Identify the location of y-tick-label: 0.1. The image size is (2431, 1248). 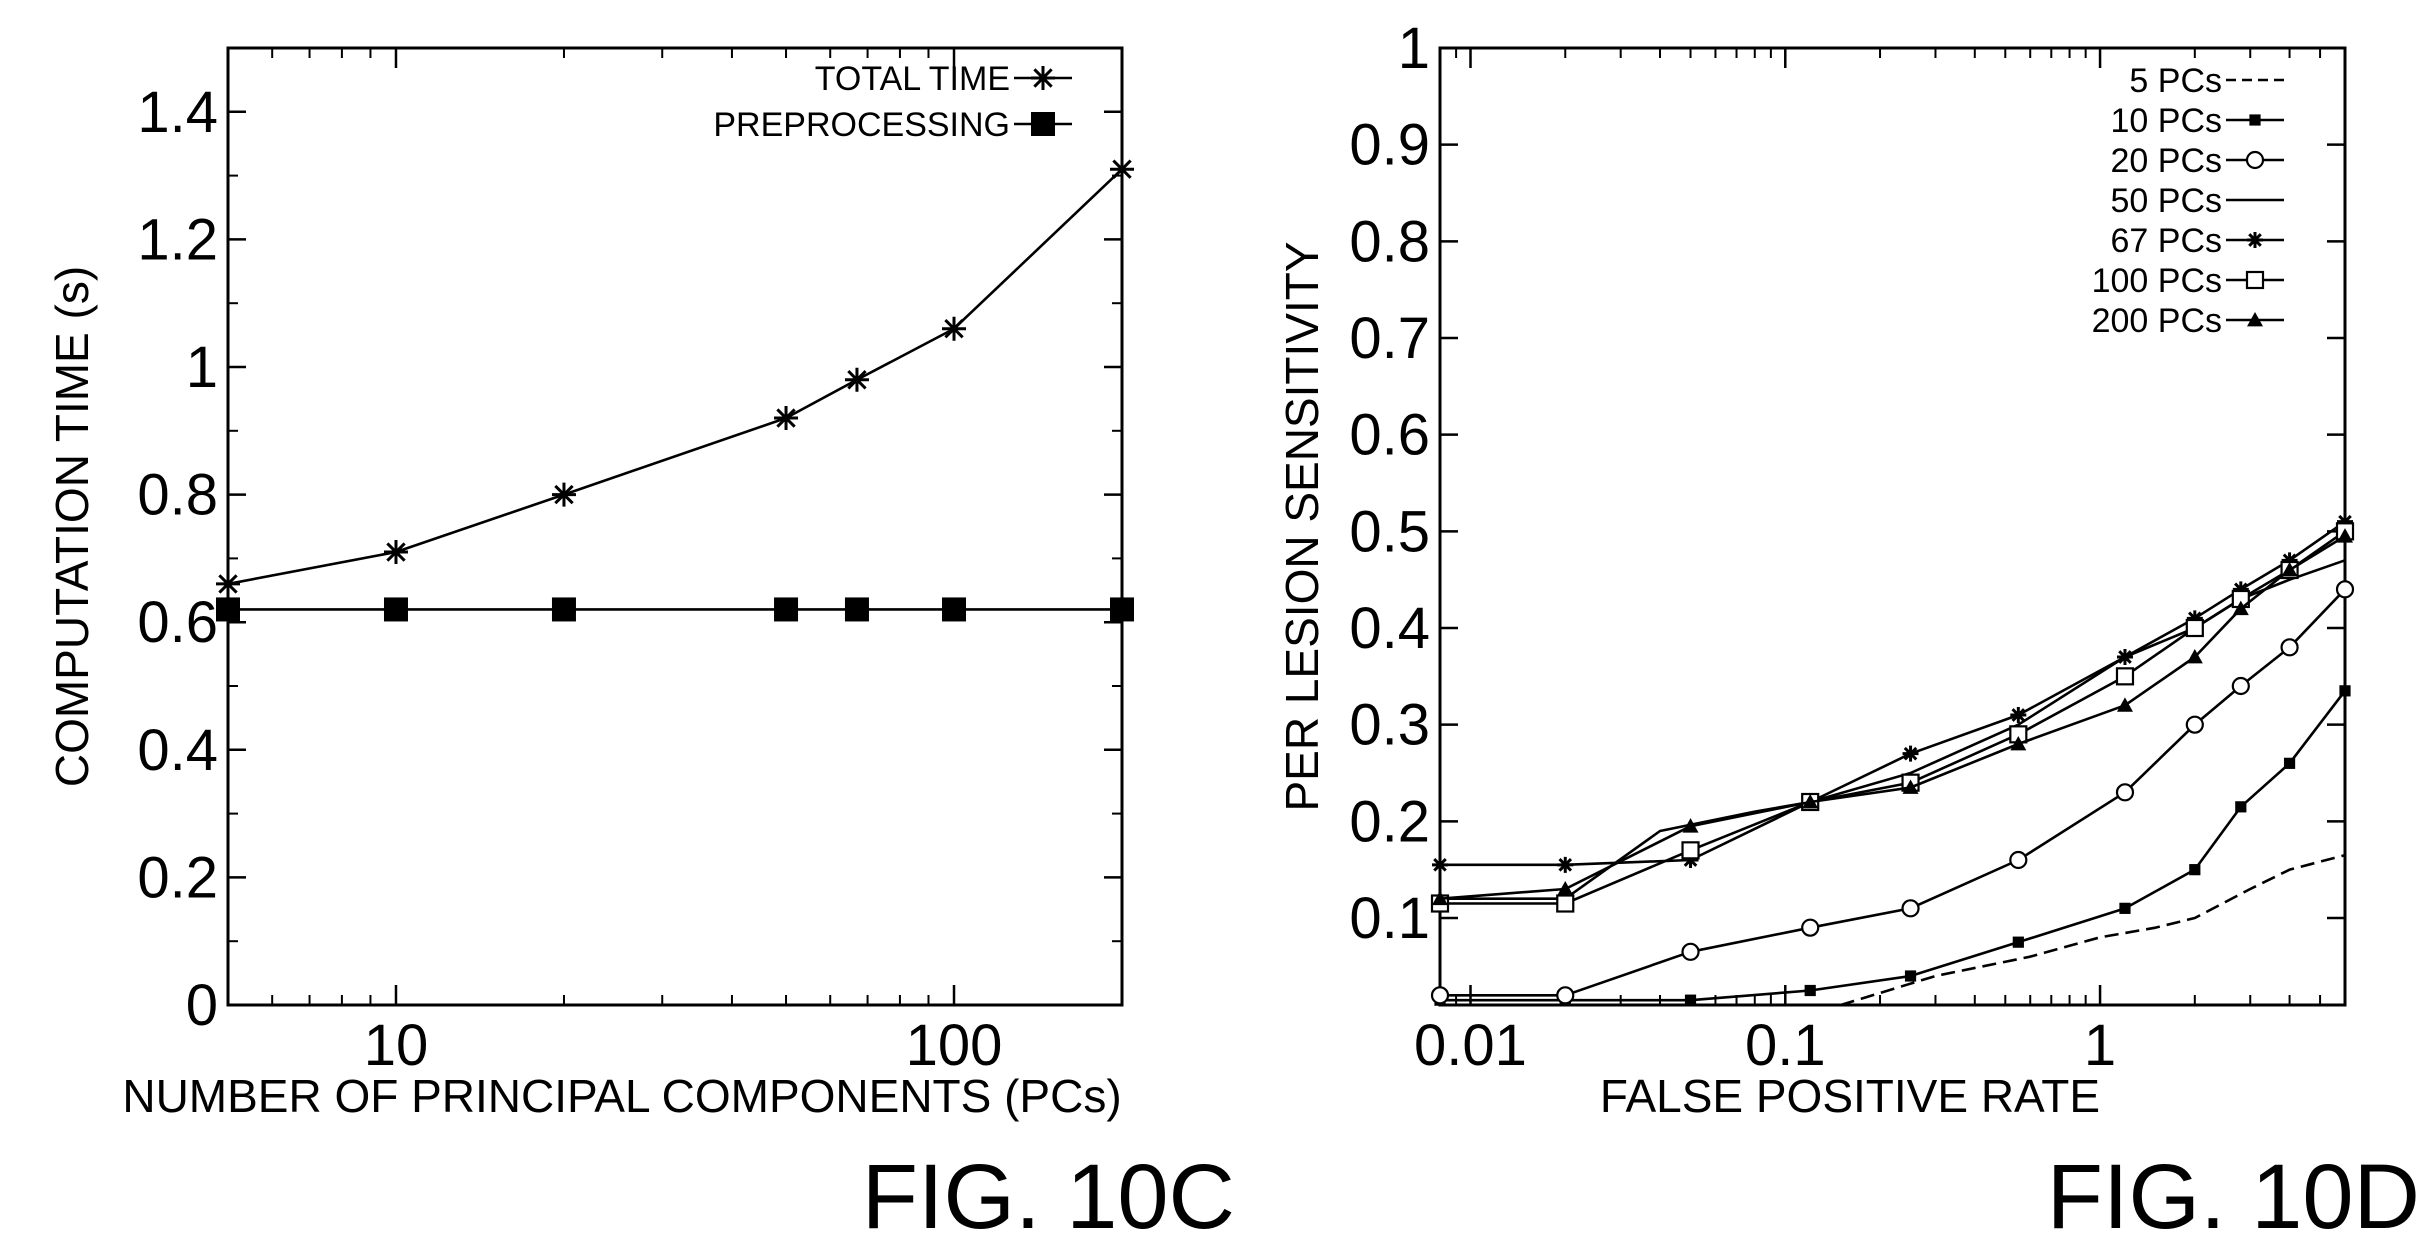
(1389, 918).